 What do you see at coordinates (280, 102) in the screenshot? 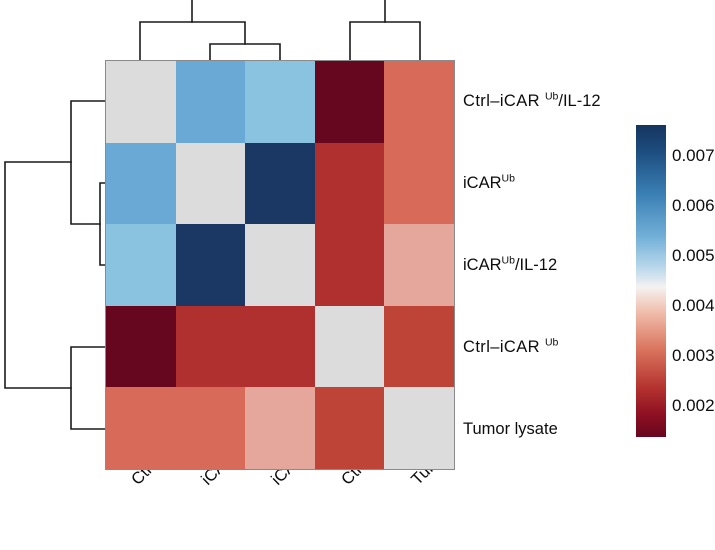
I see `heatmap-cell-r1c3` at bounding box center [280, 102].